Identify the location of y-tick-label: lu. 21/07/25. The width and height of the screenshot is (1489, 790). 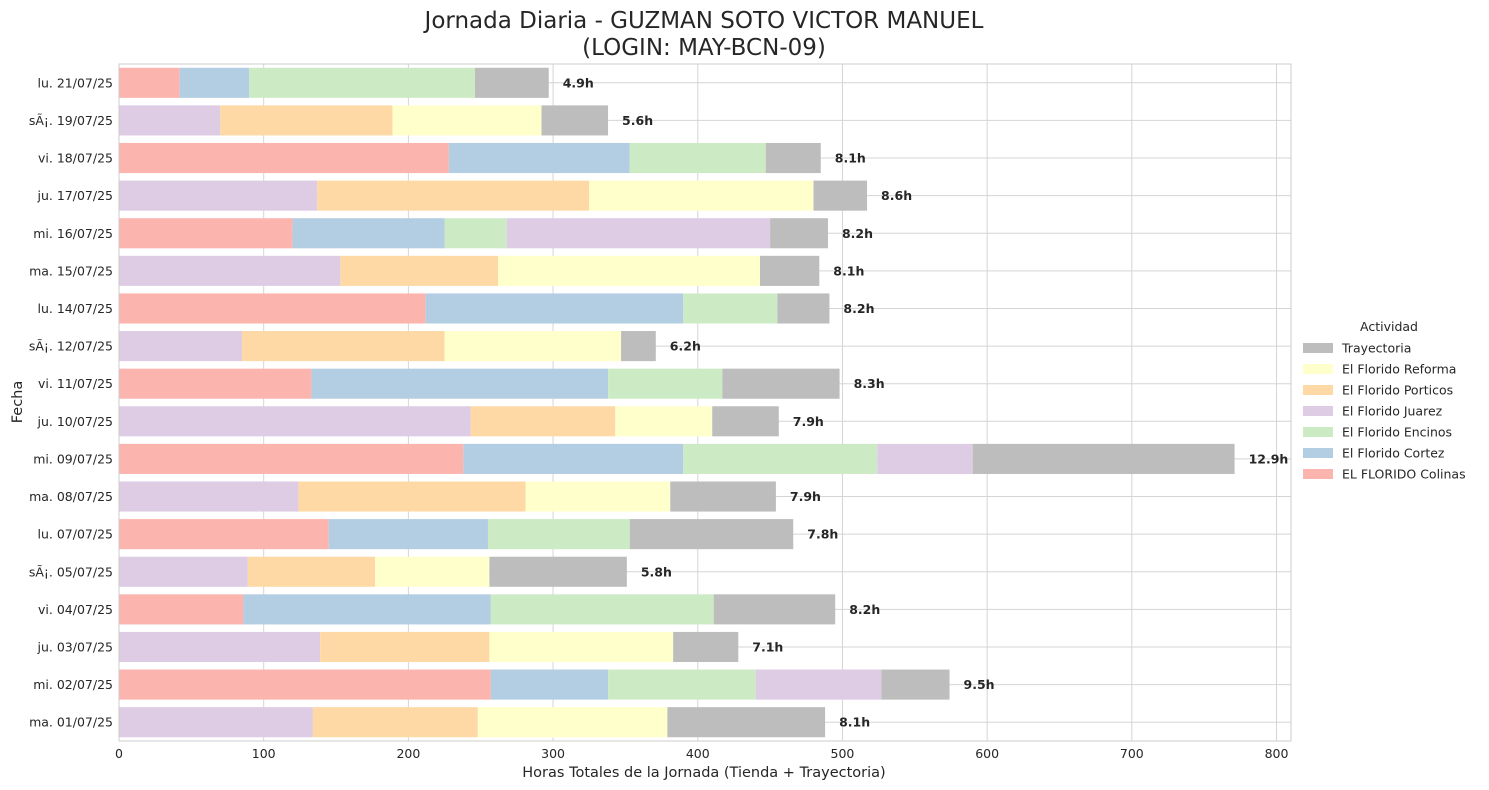
(75, 82).